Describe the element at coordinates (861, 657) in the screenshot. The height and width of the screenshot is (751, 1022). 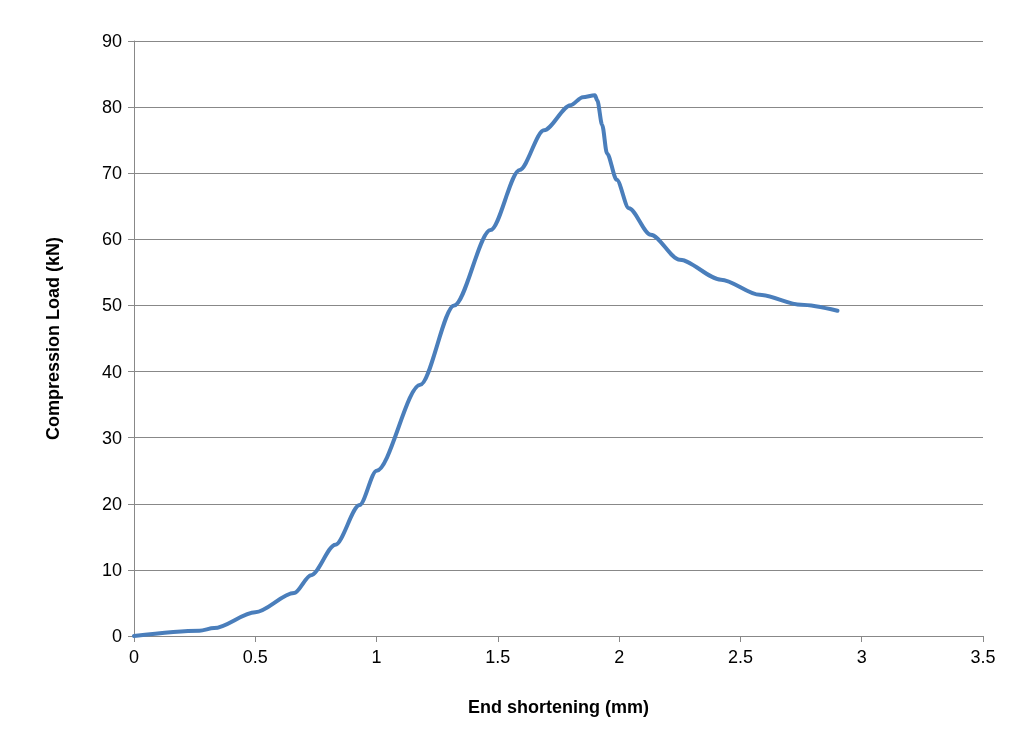
I see `x-tick-label: 3` at that location.